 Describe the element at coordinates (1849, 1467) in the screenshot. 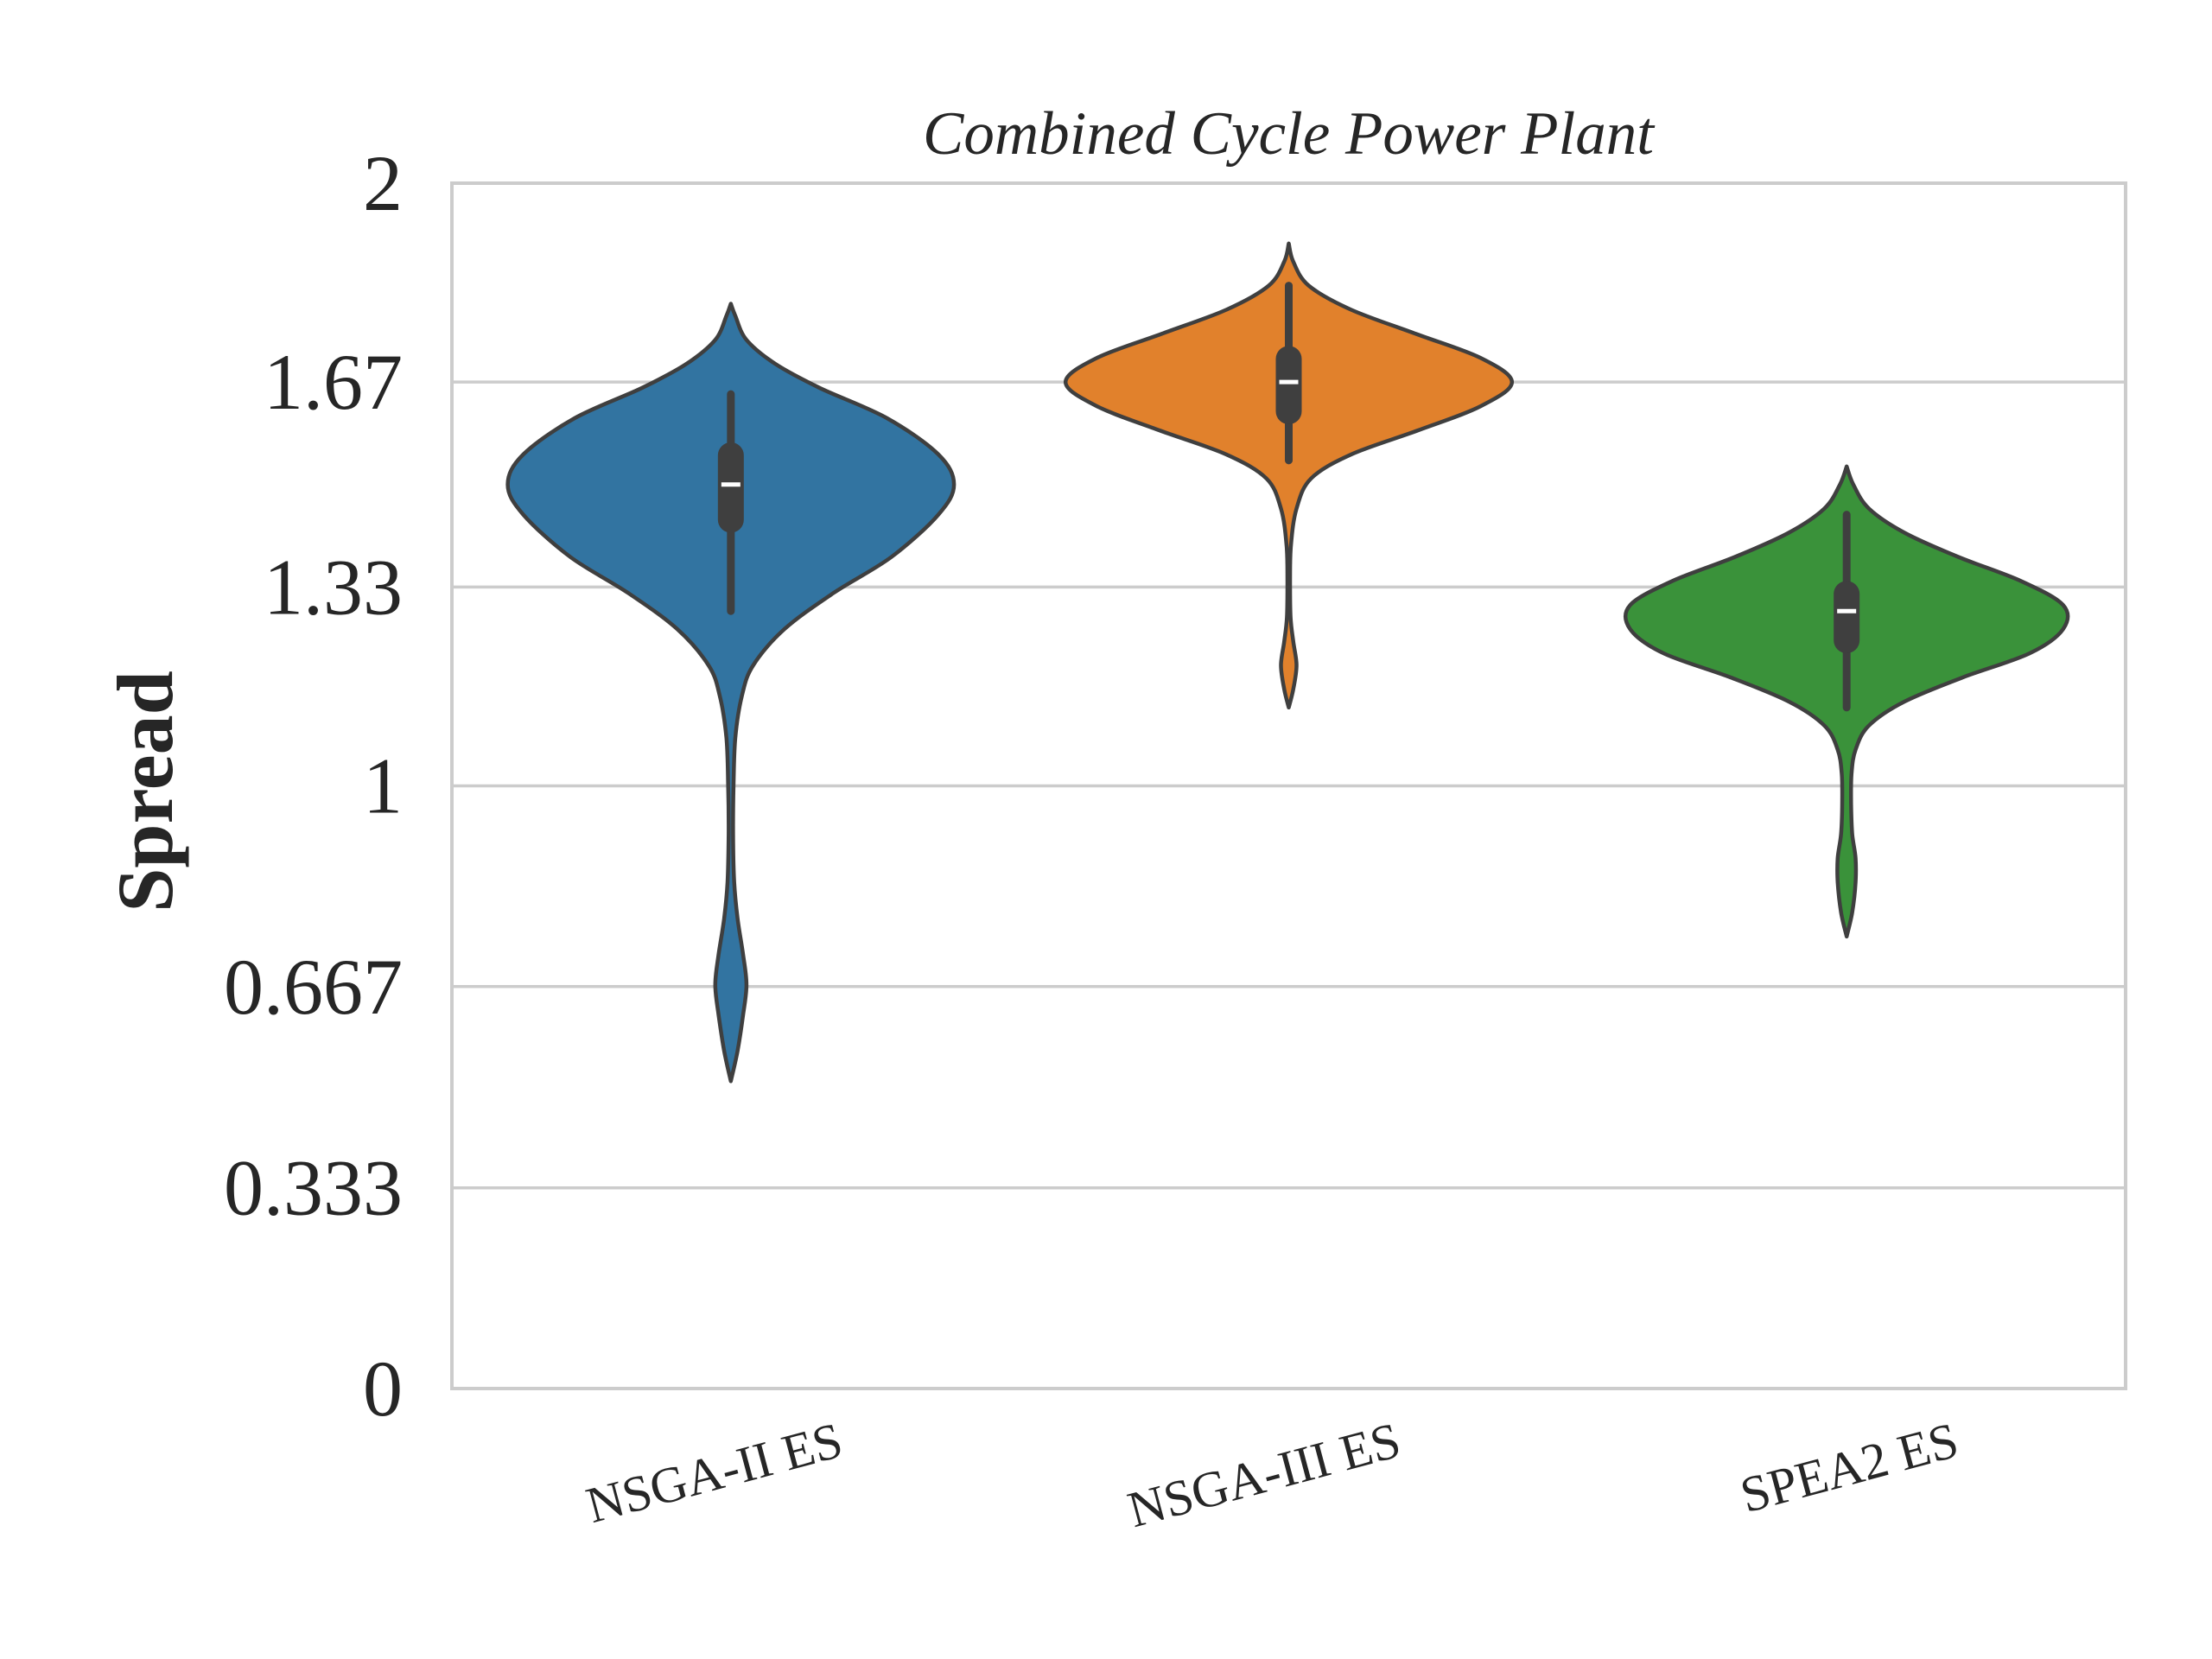

I see `x-tick-label: SPEA2 ES` at that location.